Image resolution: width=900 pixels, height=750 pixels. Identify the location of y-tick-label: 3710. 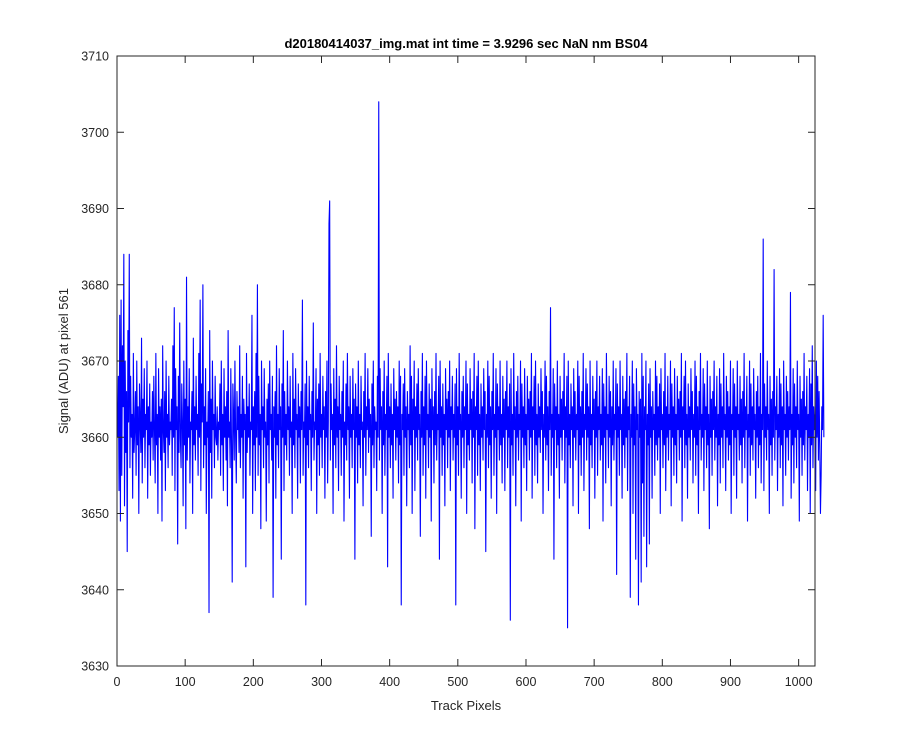
(95, 57).